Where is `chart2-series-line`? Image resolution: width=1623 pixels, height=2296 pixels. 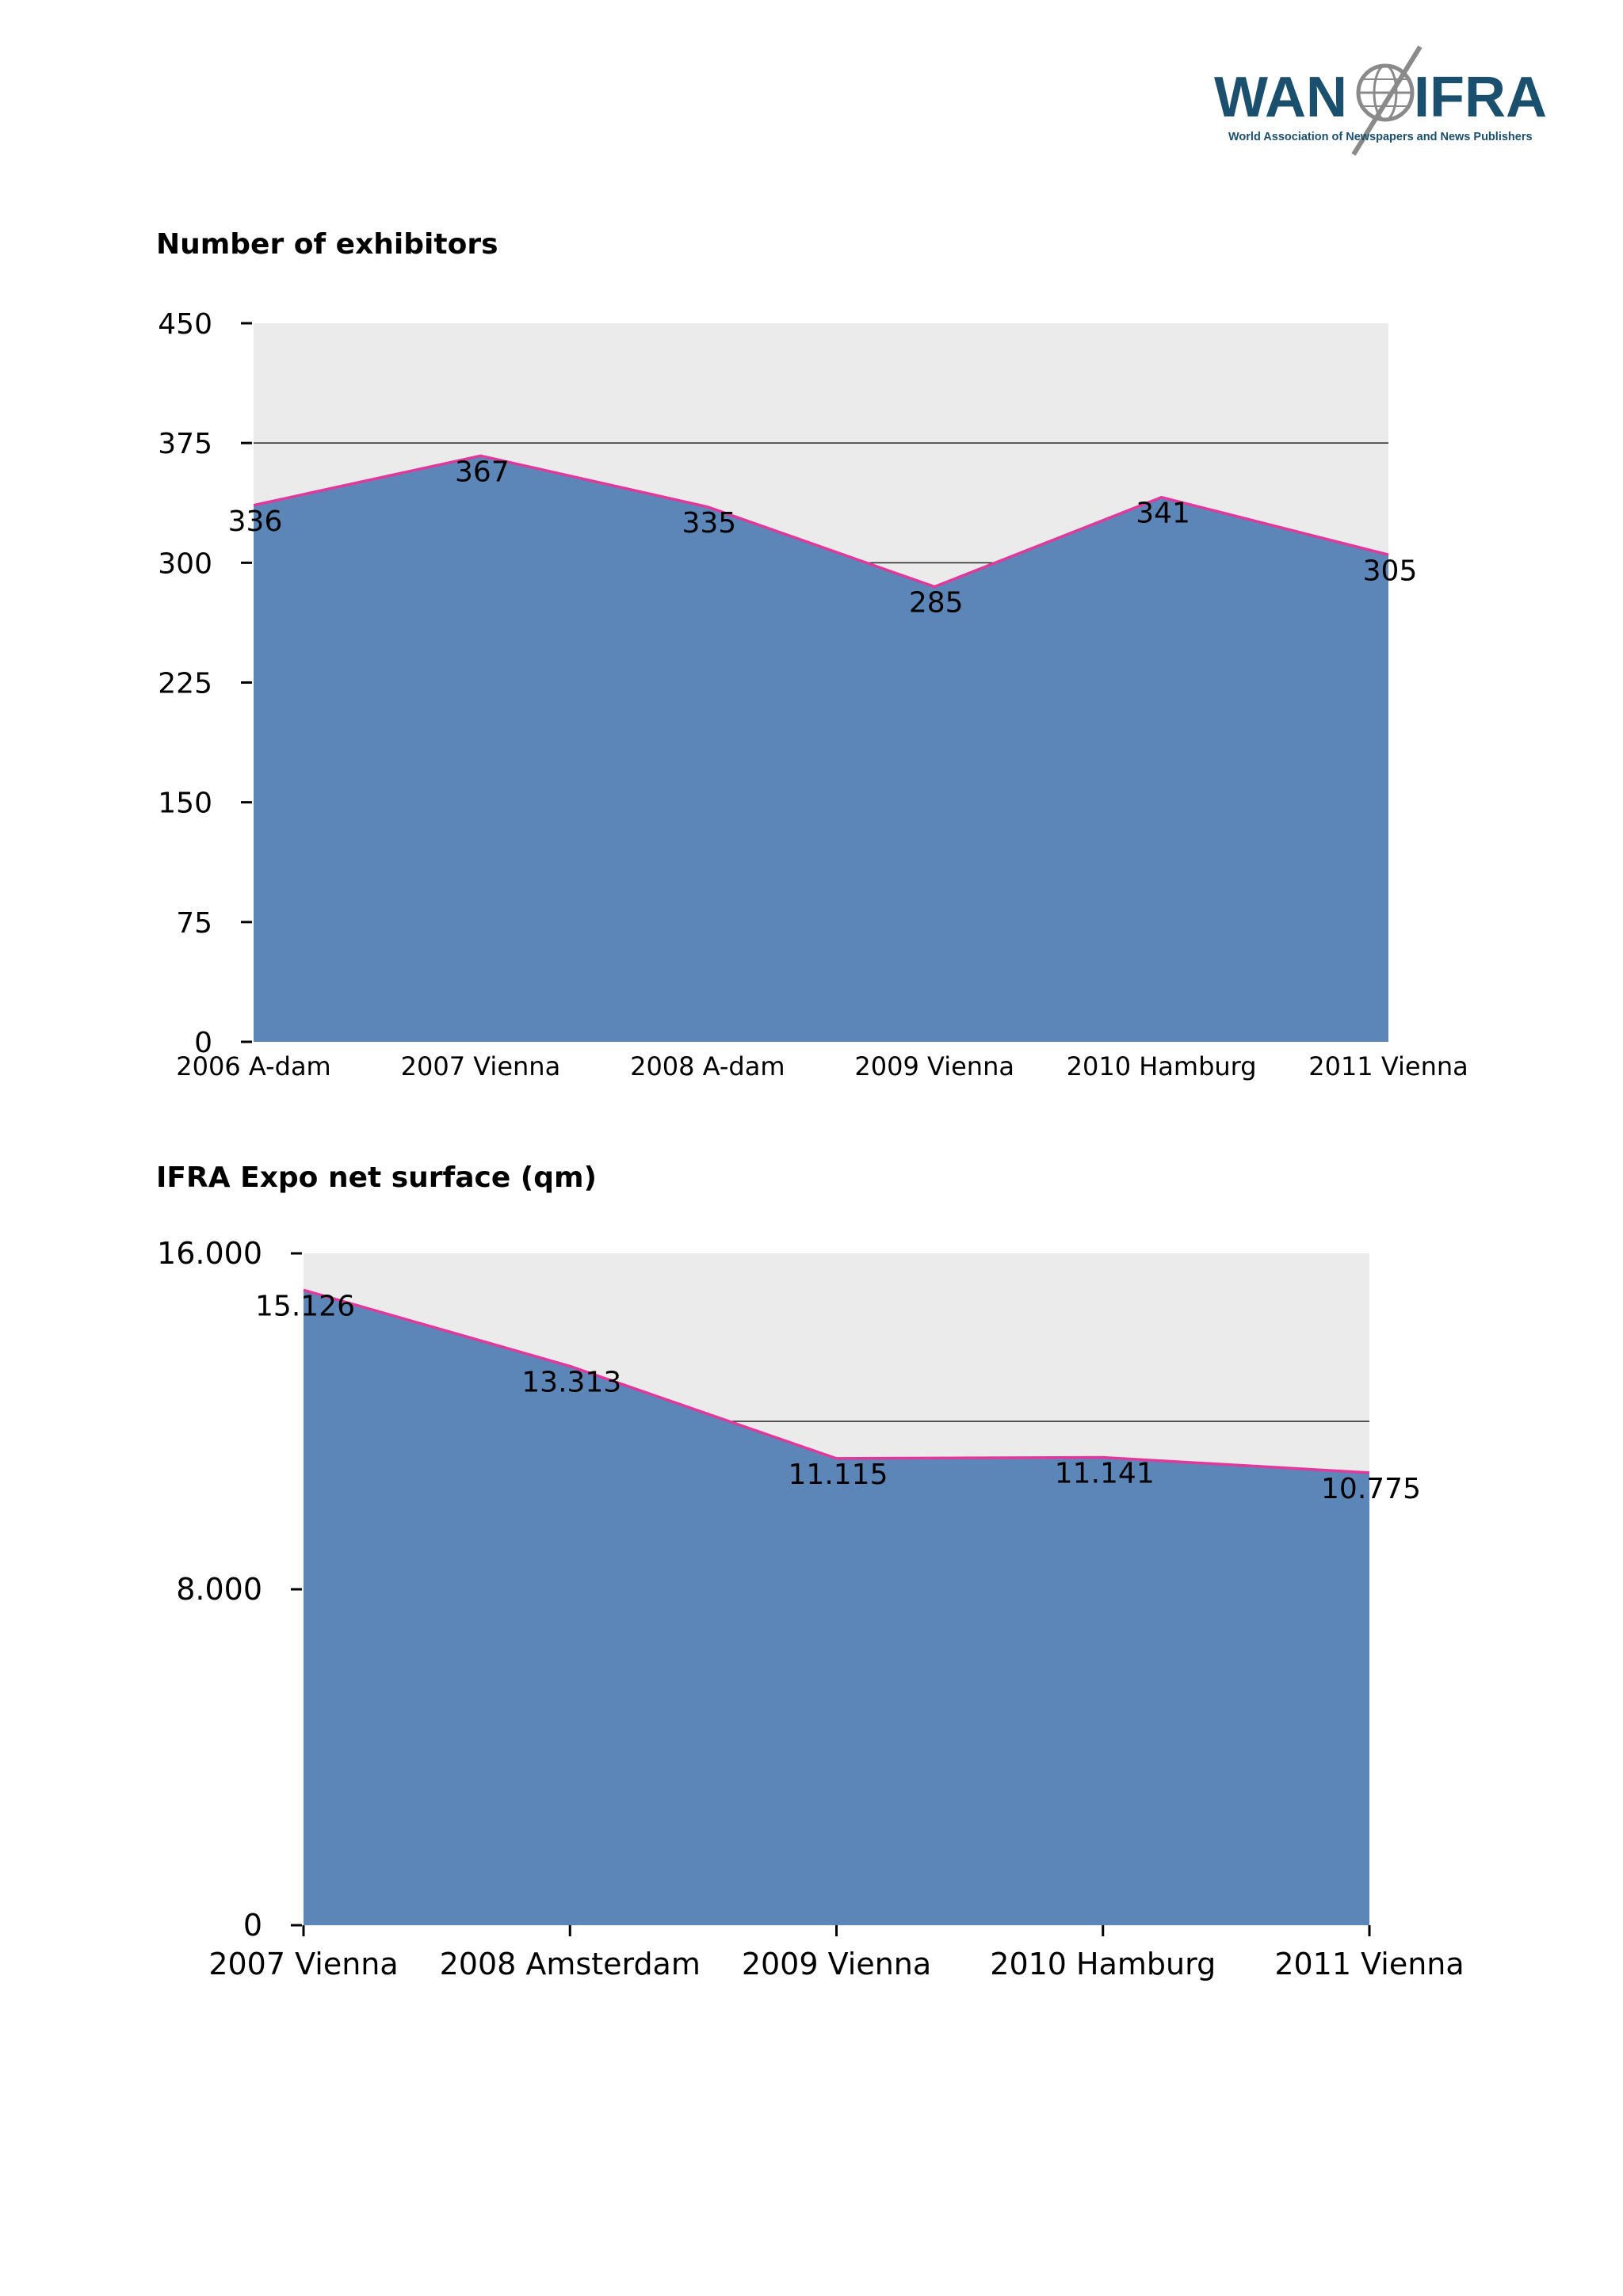 chart2-series-line is located at coordinates (836, 1381).